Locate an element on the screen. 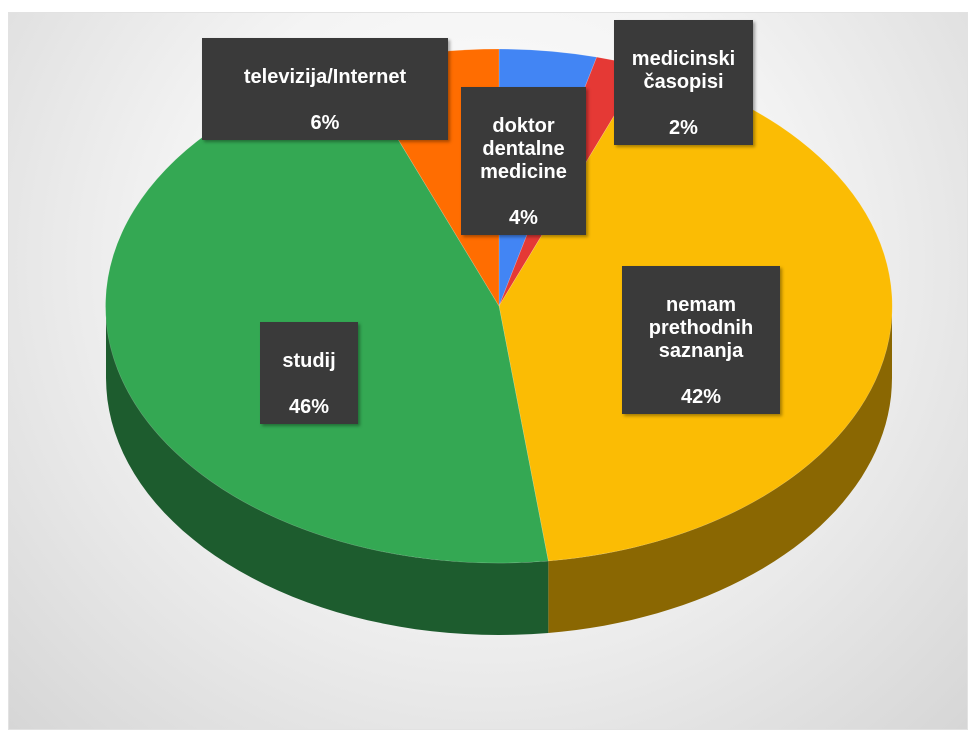  data-label-doktor-dentalne-medicine: doktor dentalne medicine 4% is located at coordinates (523, 161).